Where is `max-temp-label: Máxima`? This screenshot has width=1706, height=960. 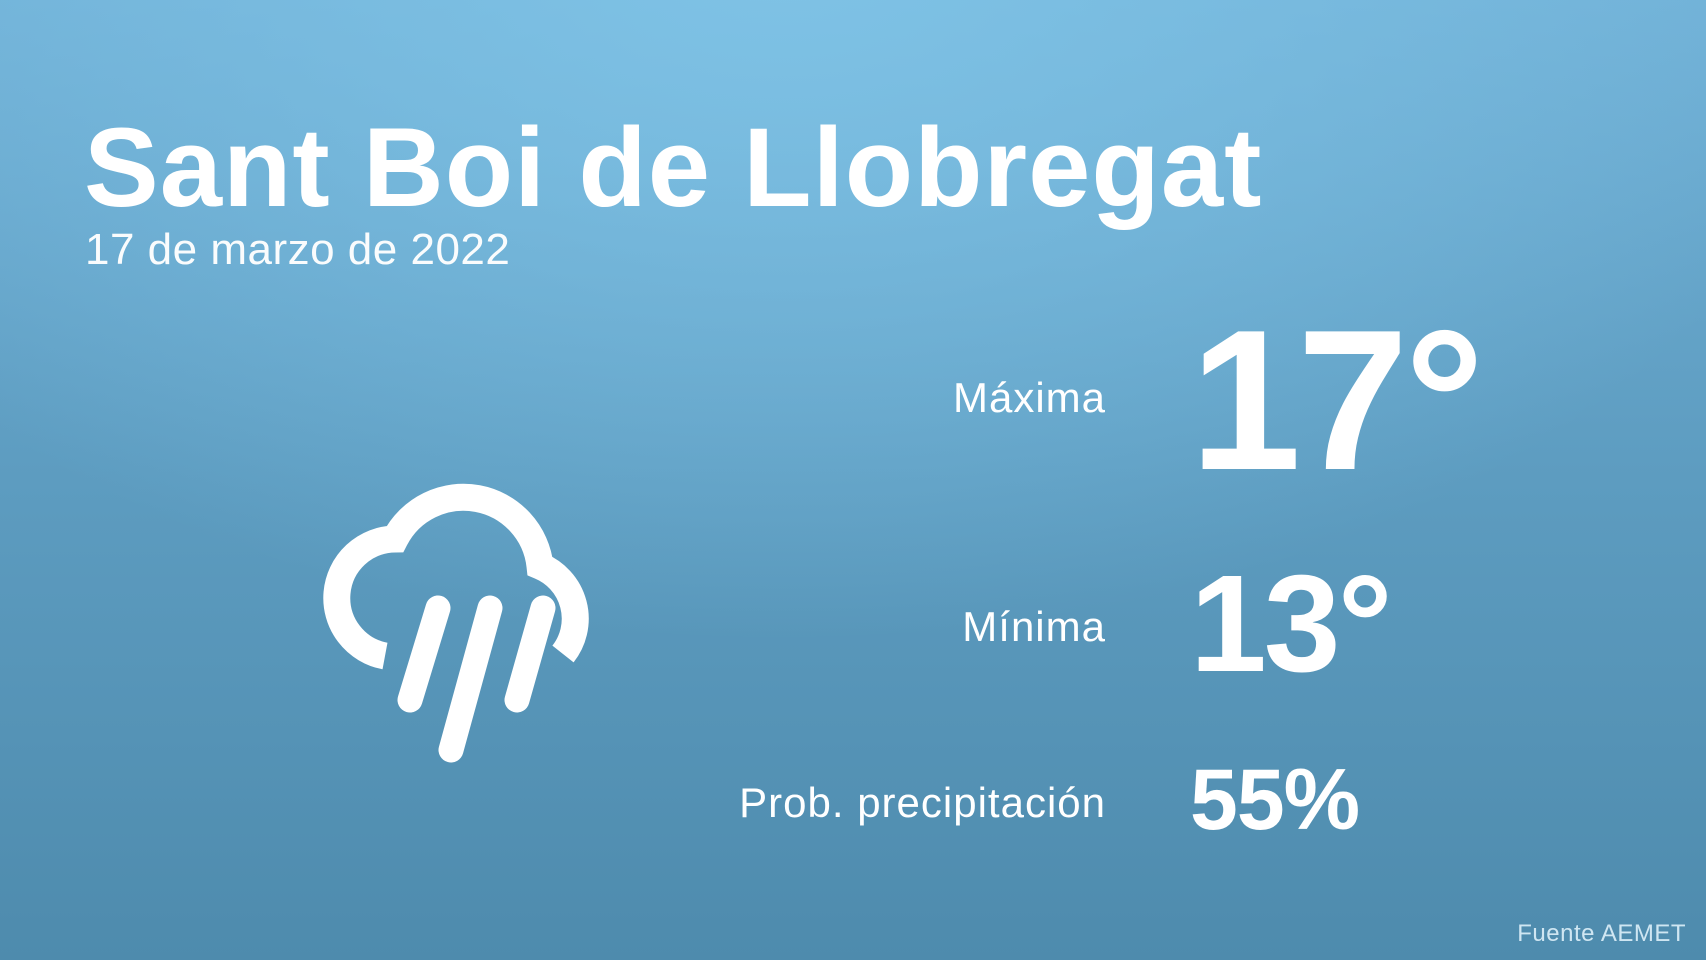
max-temp-label: Máxima is located at coordinates (1029, 397).